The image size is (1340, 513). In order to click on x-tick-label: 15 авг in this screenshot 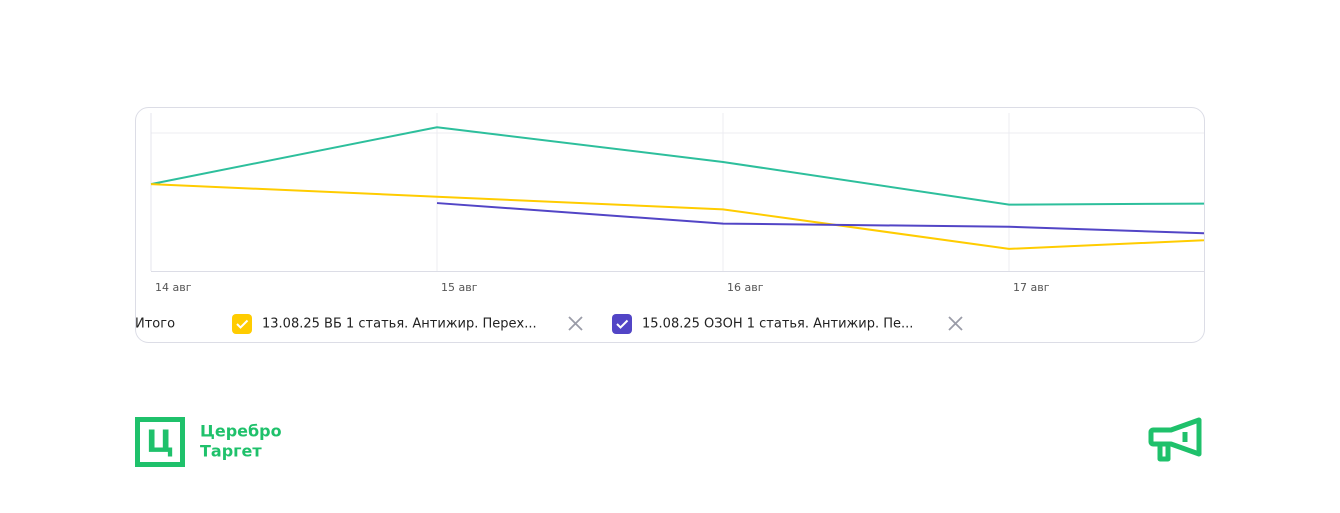, I will do `click(459, 287)`.